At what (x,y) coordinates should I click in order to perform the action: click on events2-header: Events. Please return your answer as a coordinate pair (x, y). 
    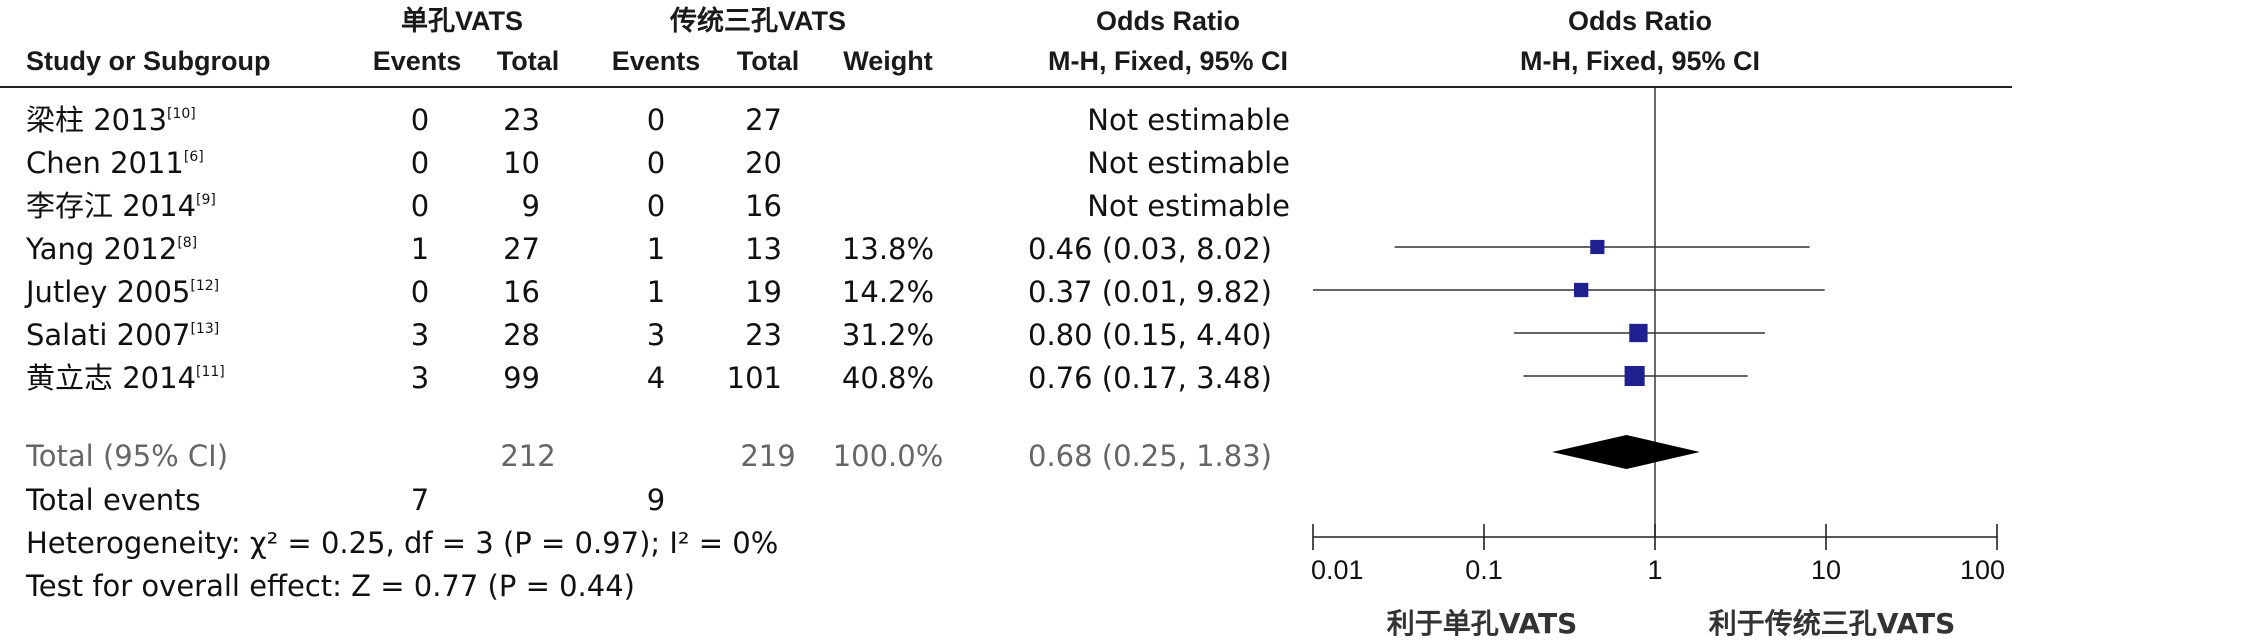
    Looking at the image, I should click on (656, 61).